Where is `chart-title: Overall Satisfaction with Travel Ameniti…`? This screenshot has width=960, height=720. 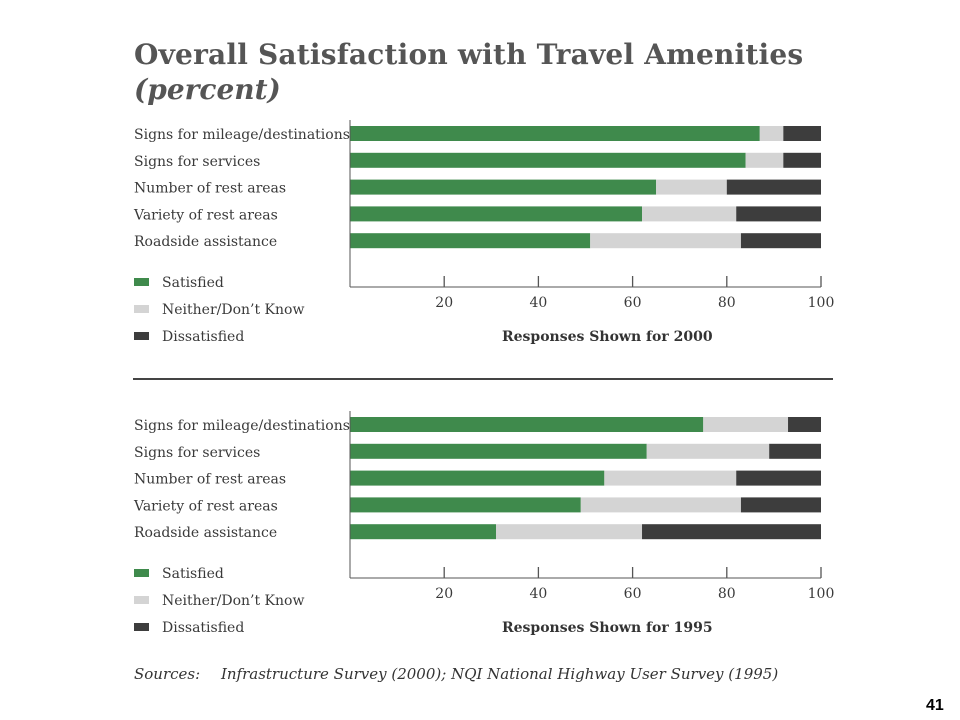
chart-title: Overall Satisfaction with Travel Ameniti… is located at coordinates (469, 54).